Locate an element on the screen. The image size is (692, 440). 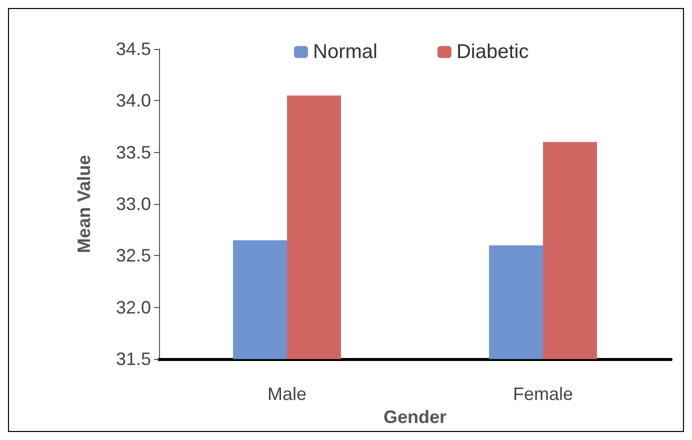
y-tick-label: 34.5 is located at coordinates (133, 49).